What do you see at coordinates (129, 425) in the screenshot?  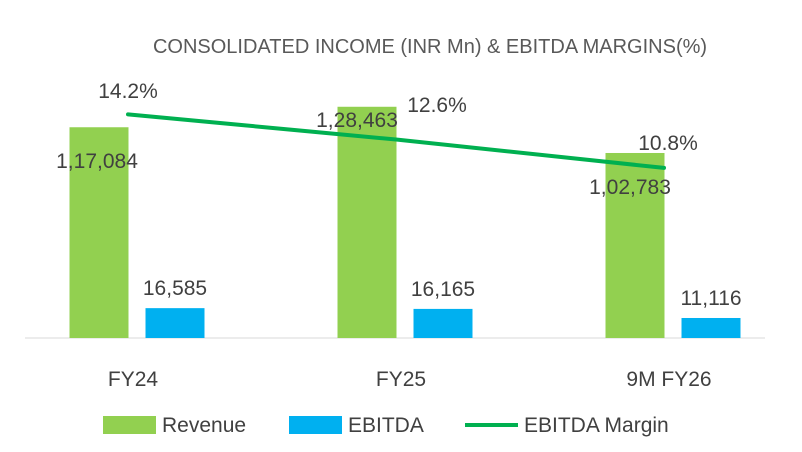 I see `legend-swatch-revenue` at bounding box center [129, 425].